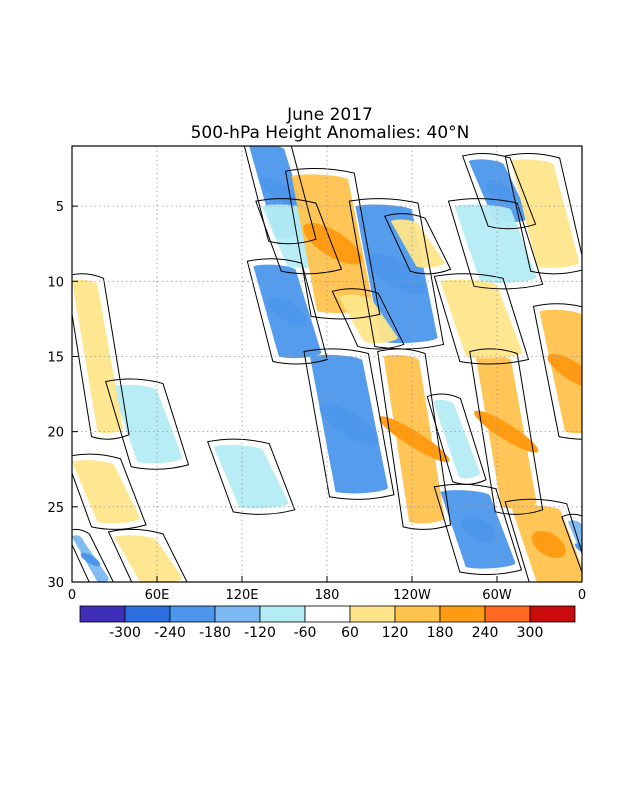 This screenshot has width=618, height=800. What do you see at coordinates (55, 357) in the screenshot?
I see `y-tick-label-2: 15` at bounding box center [55, 357].